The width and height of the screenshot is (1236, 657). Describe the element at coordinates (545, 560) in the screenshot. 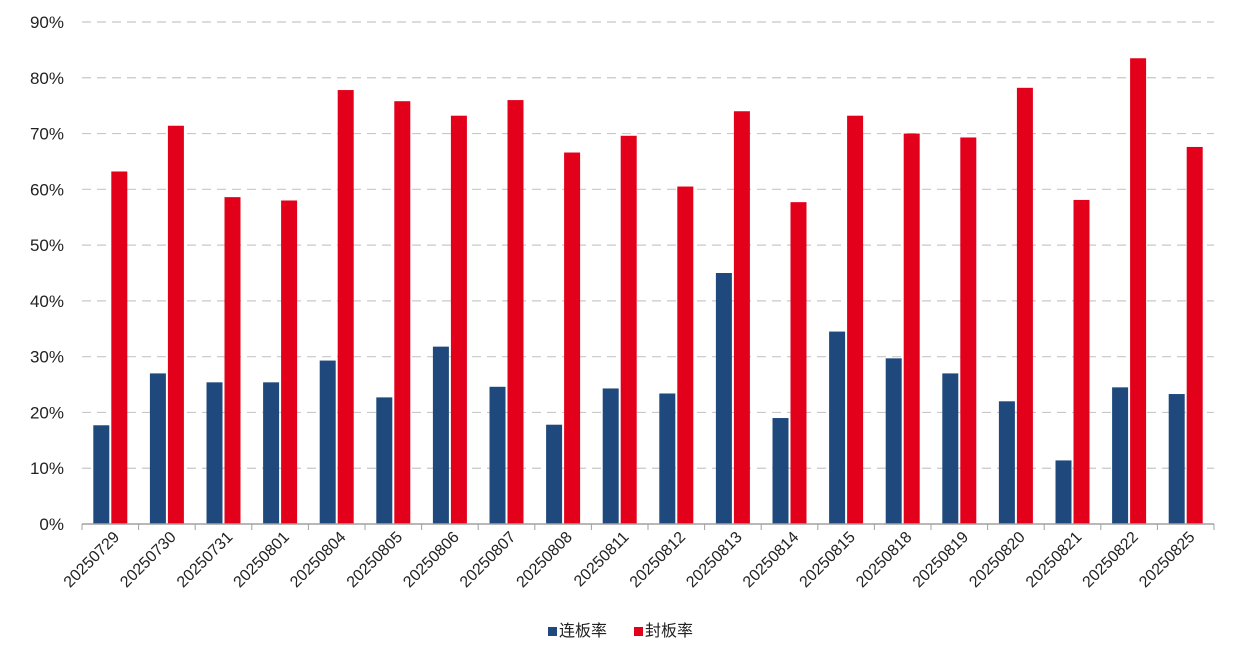

I see `x-tick-label: 20250808` at that location.